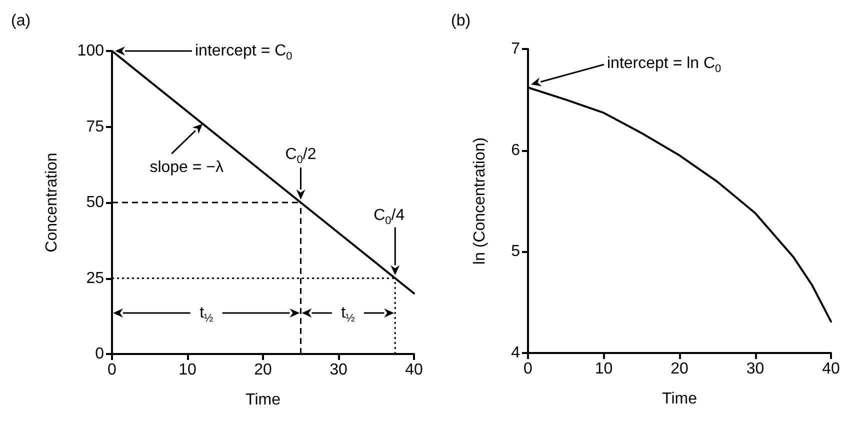 The image size is (843, 424). I want to click on y-tick-label: 4, so click(515, 353).